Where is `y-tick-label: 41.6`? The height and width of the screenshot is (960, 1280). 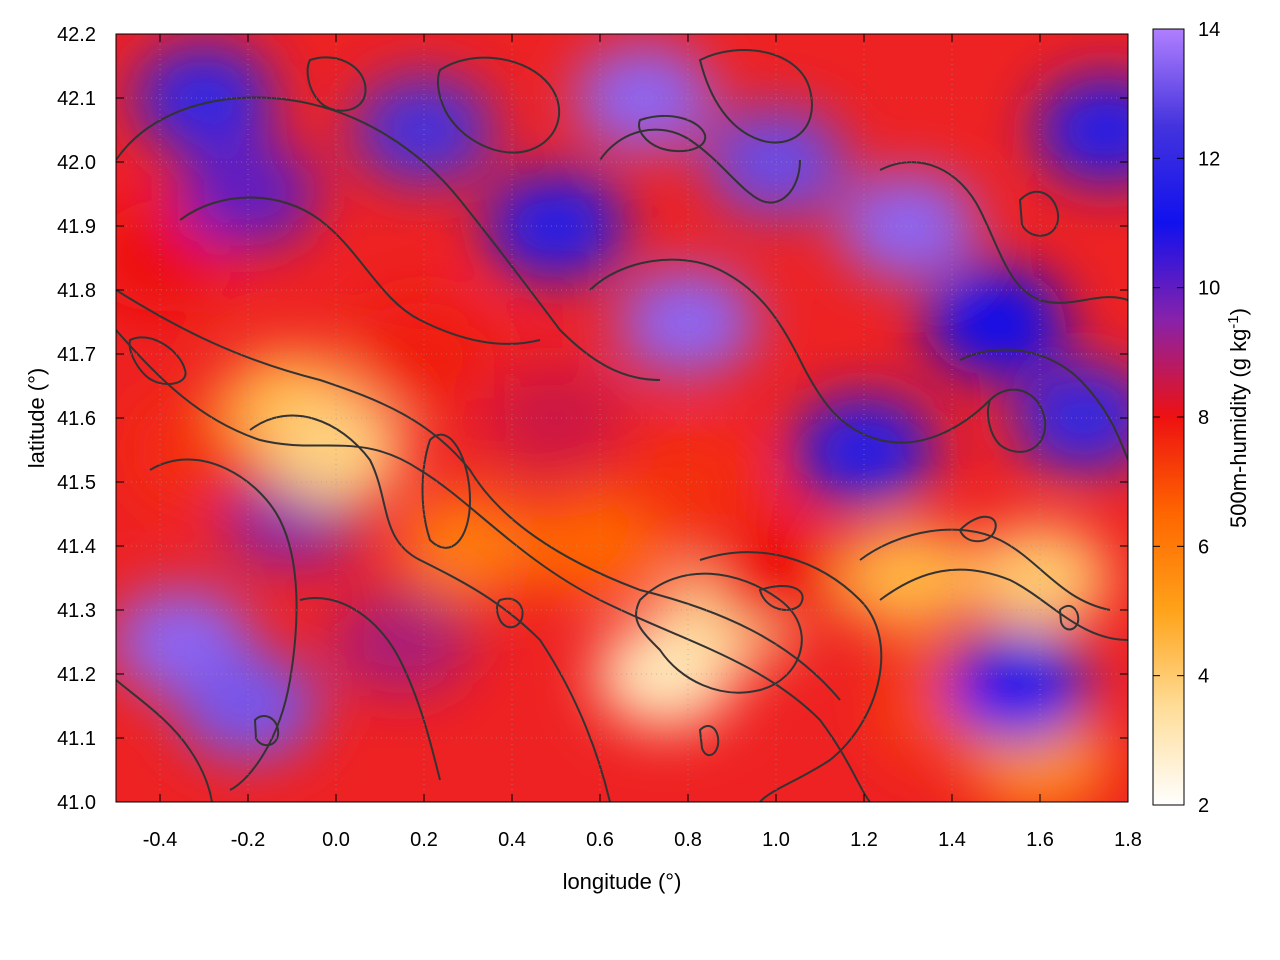 y-tick-label: 41.6 is located at coordinates (76, 419).